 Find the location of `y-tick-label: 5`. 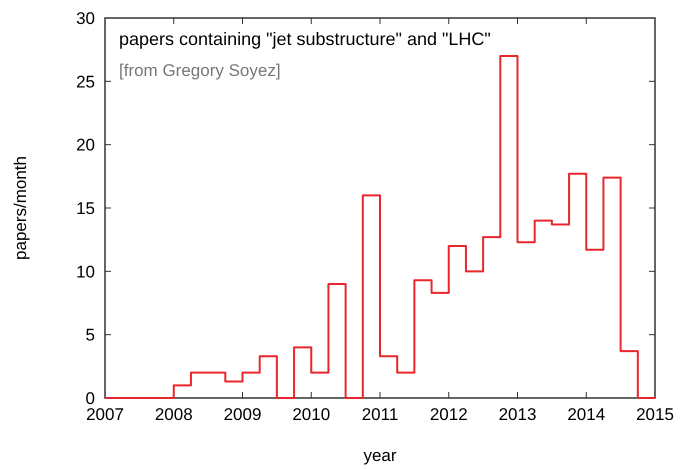

y-tick-label: 5 is located at coordinates (90, 335).